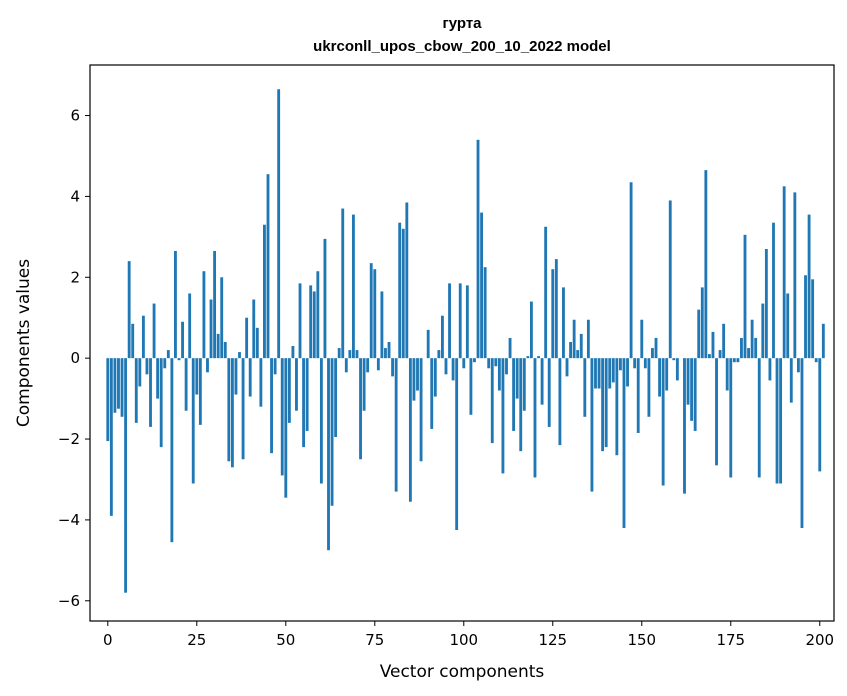 This screenshot has width=847, height=696. I want to click on y-tick-label: −4, so click(69, 520).